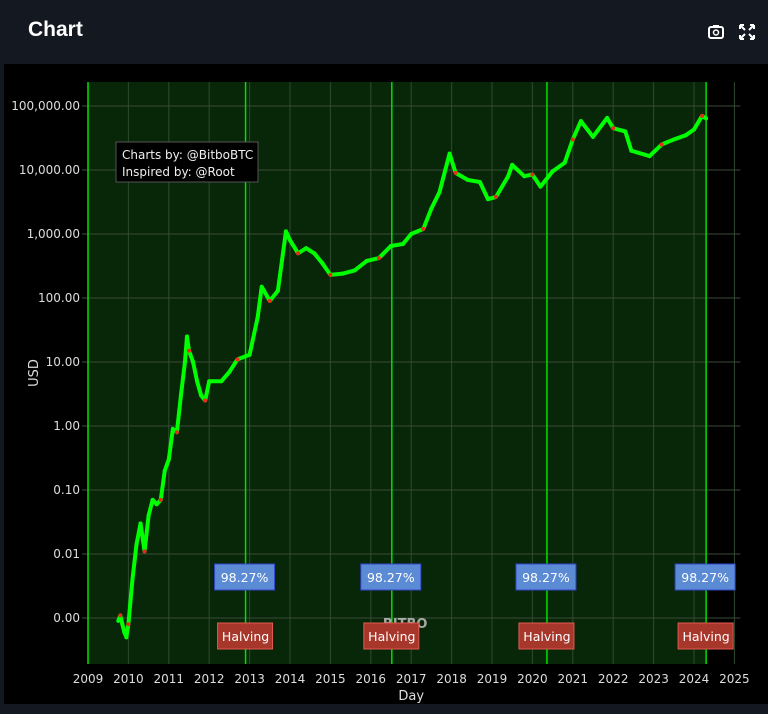  What do you see at coordinates (290, 679) in the screenshot?
I see `x-tick-label: 2014` at bounding box center [290, 679].